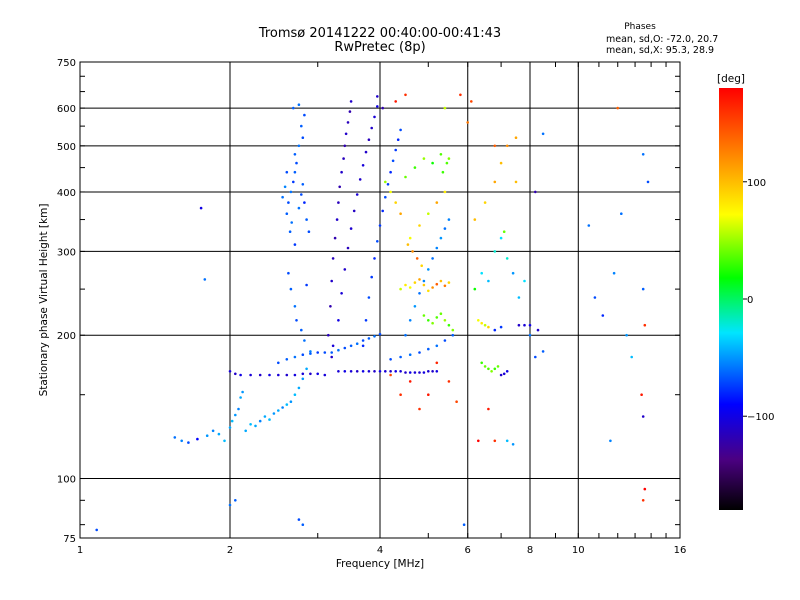 This screenshot has width=800, height=600. Describe the element at coordinates (578, 550) in the screenshot. I see `x-tick-label: 10` at that location.